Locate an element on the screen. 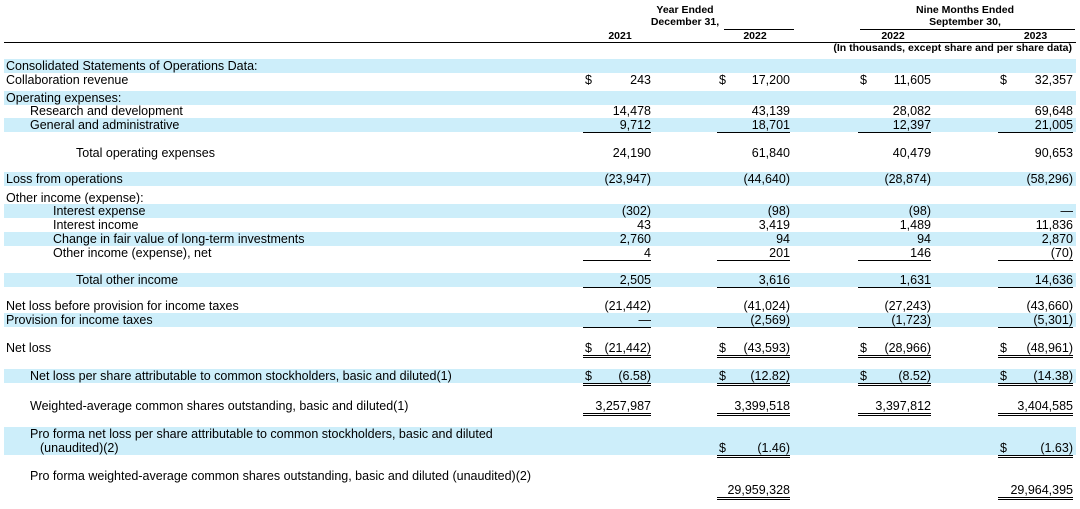 Image resolution: width=1080 pixels, height=509 pixels. value-cell: (302) is located at coordinates (636, 211).